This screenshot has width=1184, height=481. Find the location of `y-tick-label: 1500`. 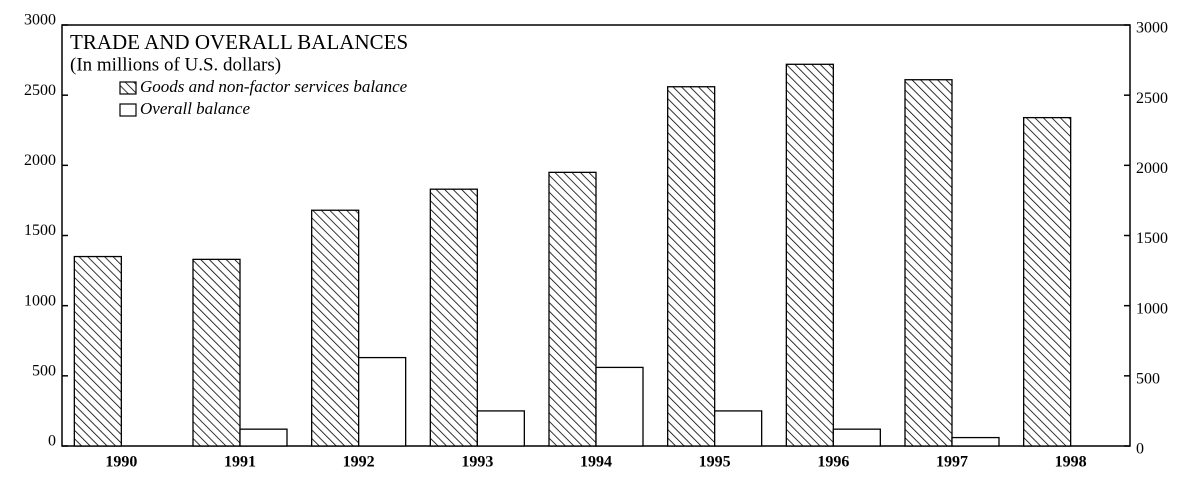

y-tick-label: 1500 is located at coordinates (40, 230).